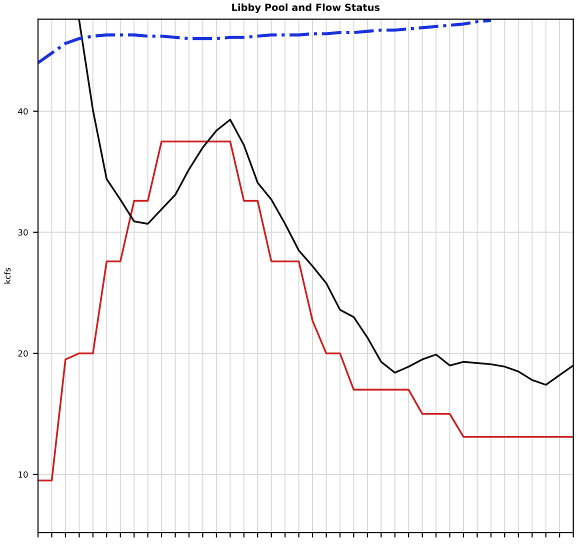 The height and width of the screenshot is (549, 585). Describe the element at coordinates (23, 111) in the screenshot. I see `y-tick-label: 40` at that location.